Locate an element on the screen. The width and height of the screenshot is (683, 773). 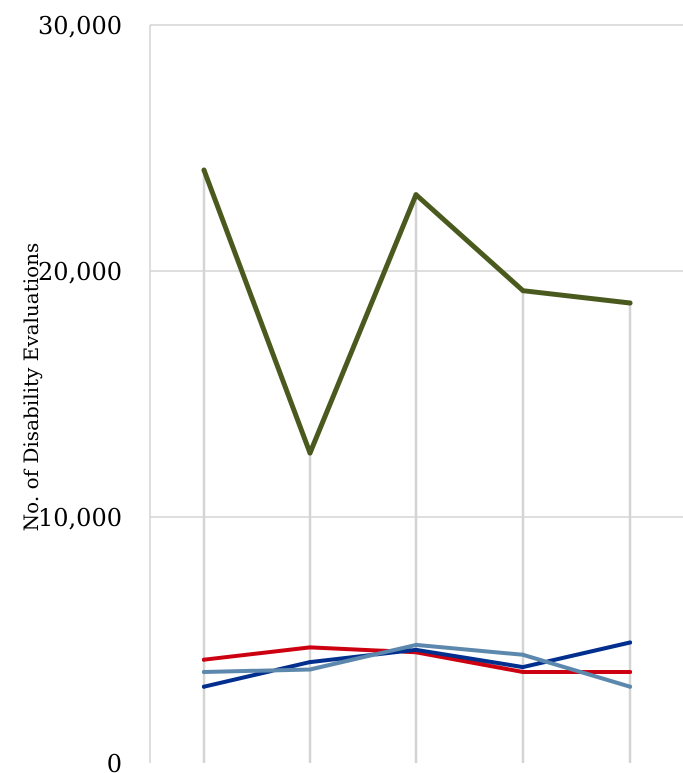
y-tick-label-0: 0 is located at coordinates (114, 761).